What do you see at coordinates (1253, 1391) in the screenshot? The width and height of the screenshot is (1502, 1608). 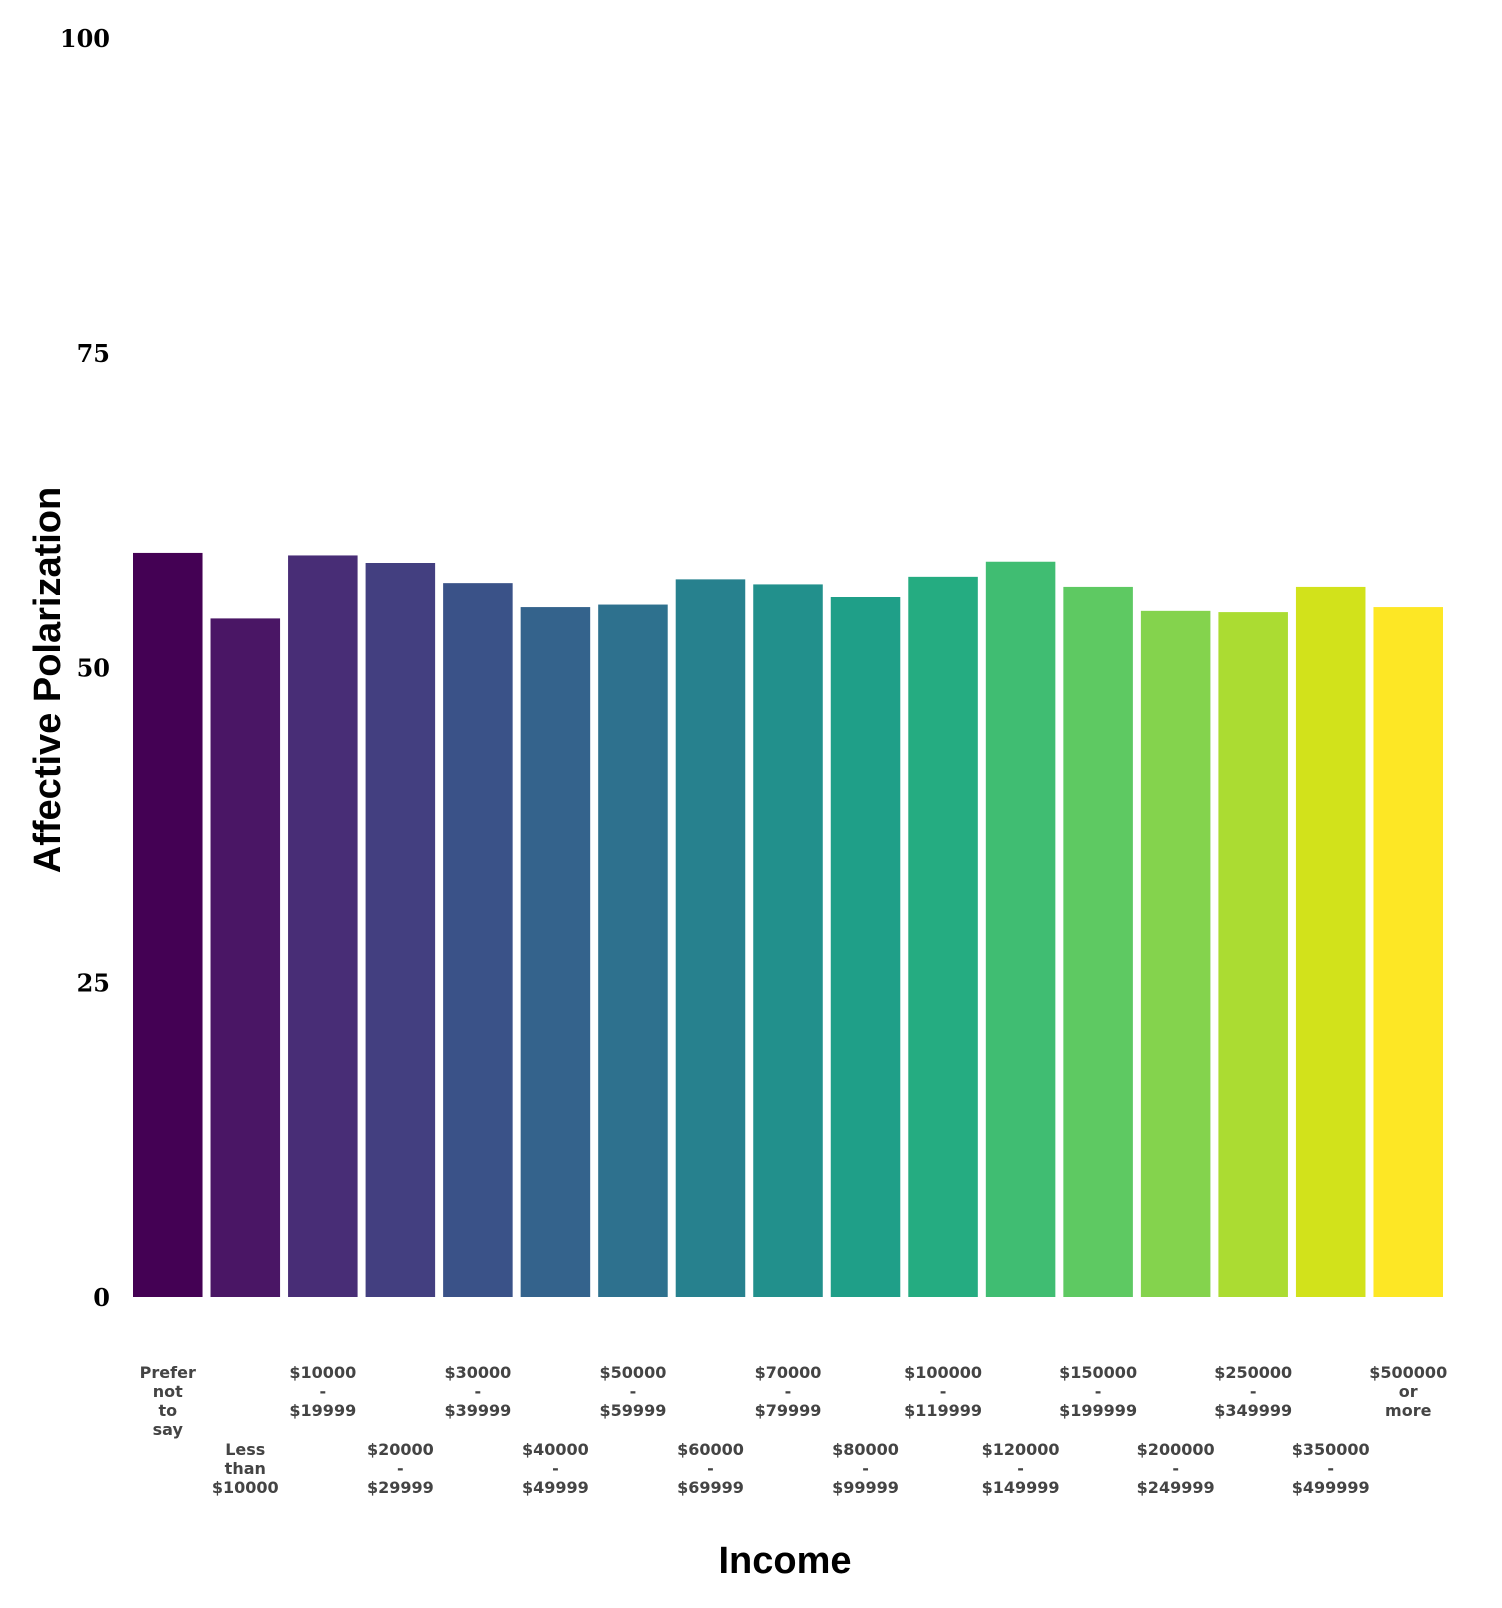 I see `x-tick-label: $250000 -$349999` at bounding box center [1253, 1391].